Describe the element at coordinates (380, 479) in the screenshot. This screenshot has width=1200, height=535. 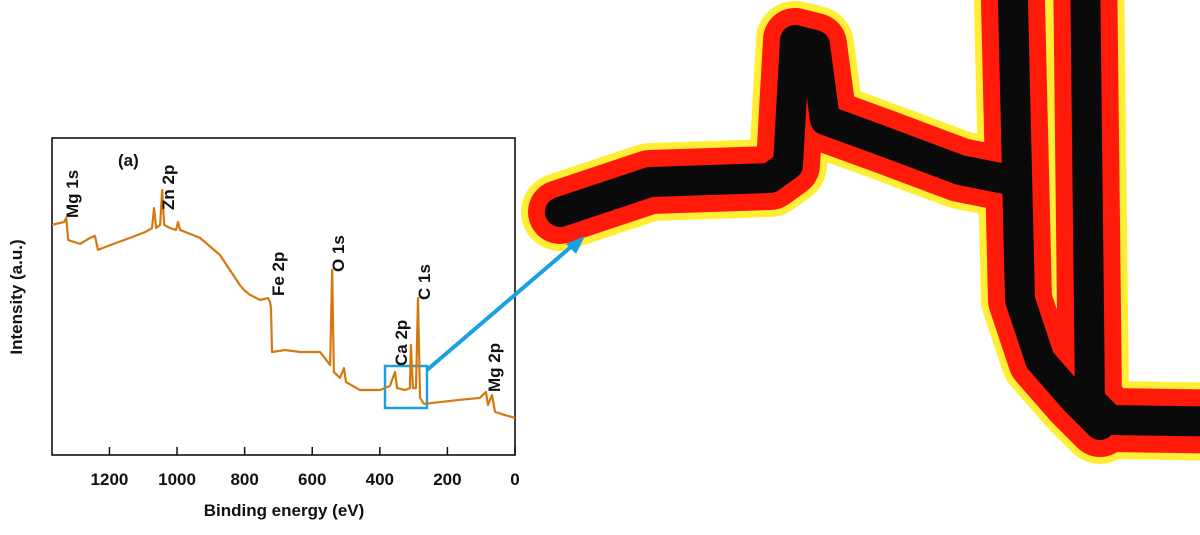
I see `x-tick-label: 400` at that location.